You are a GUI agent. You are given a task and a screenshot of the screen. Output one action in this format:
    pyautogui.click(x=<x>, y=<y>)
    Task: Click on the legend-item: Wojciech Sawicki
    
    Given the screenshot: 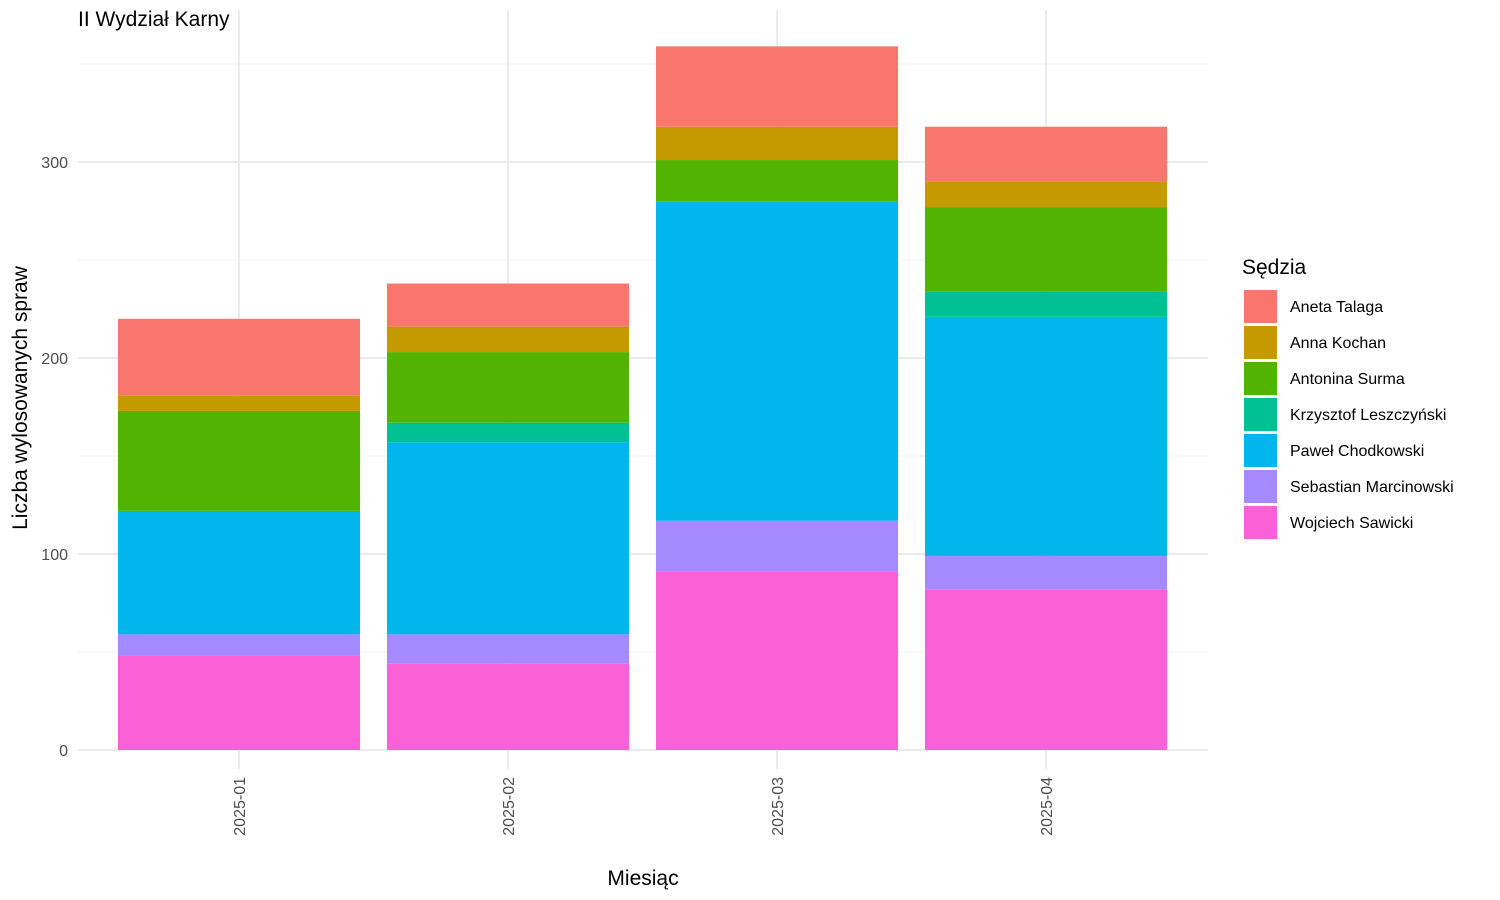 What is the action you would take?
    pyautogui.click(x=1328, y=522)
    